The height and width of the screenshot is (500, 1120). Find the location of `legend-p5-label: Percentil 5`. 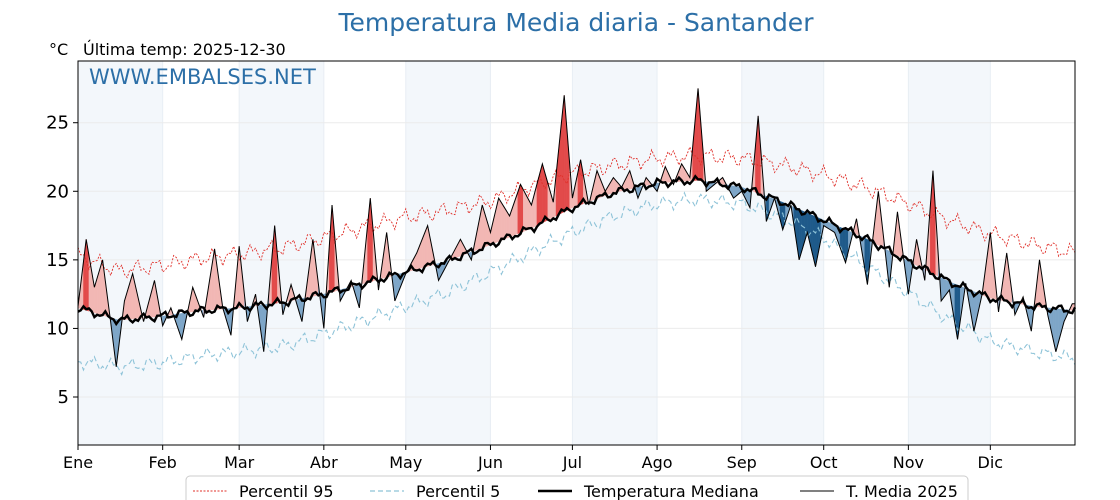

legend-p5-label: Percentil 5 is located at coordinates (458, 491).